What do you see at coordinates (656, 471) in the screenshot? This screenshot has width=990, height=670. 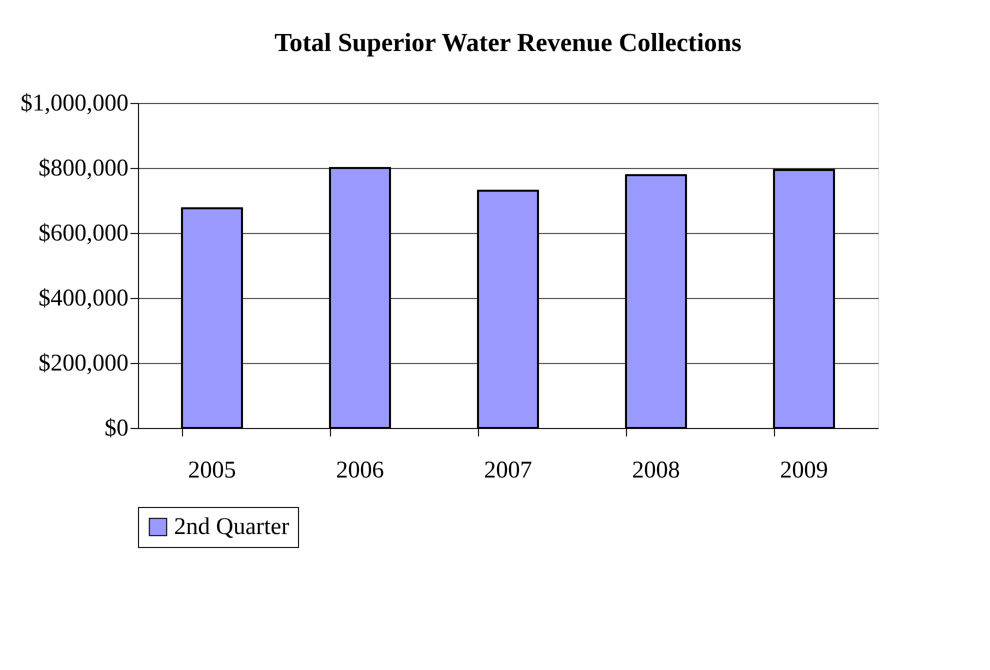 I see `x-tick-label: 2008` at bounding box center [656, 471].